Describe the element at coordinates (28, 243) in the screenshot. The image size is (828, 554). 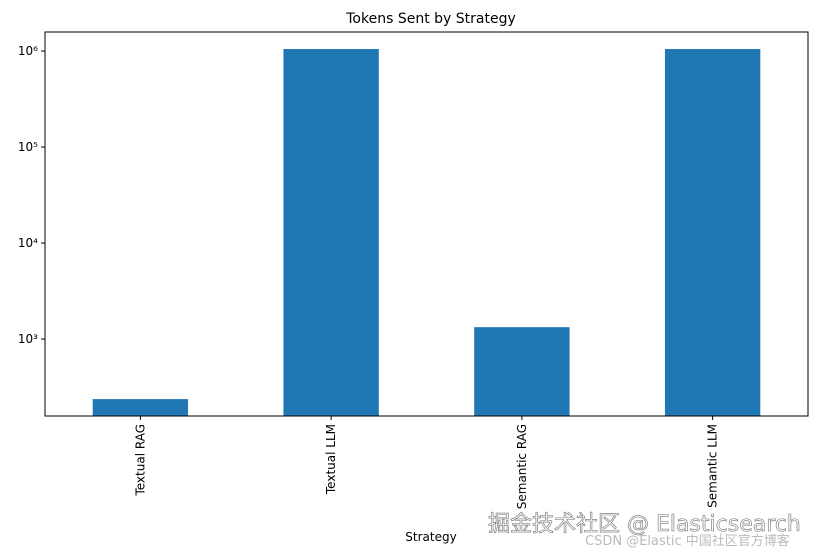
I see `y-tick-label: 10⁴` at that location.